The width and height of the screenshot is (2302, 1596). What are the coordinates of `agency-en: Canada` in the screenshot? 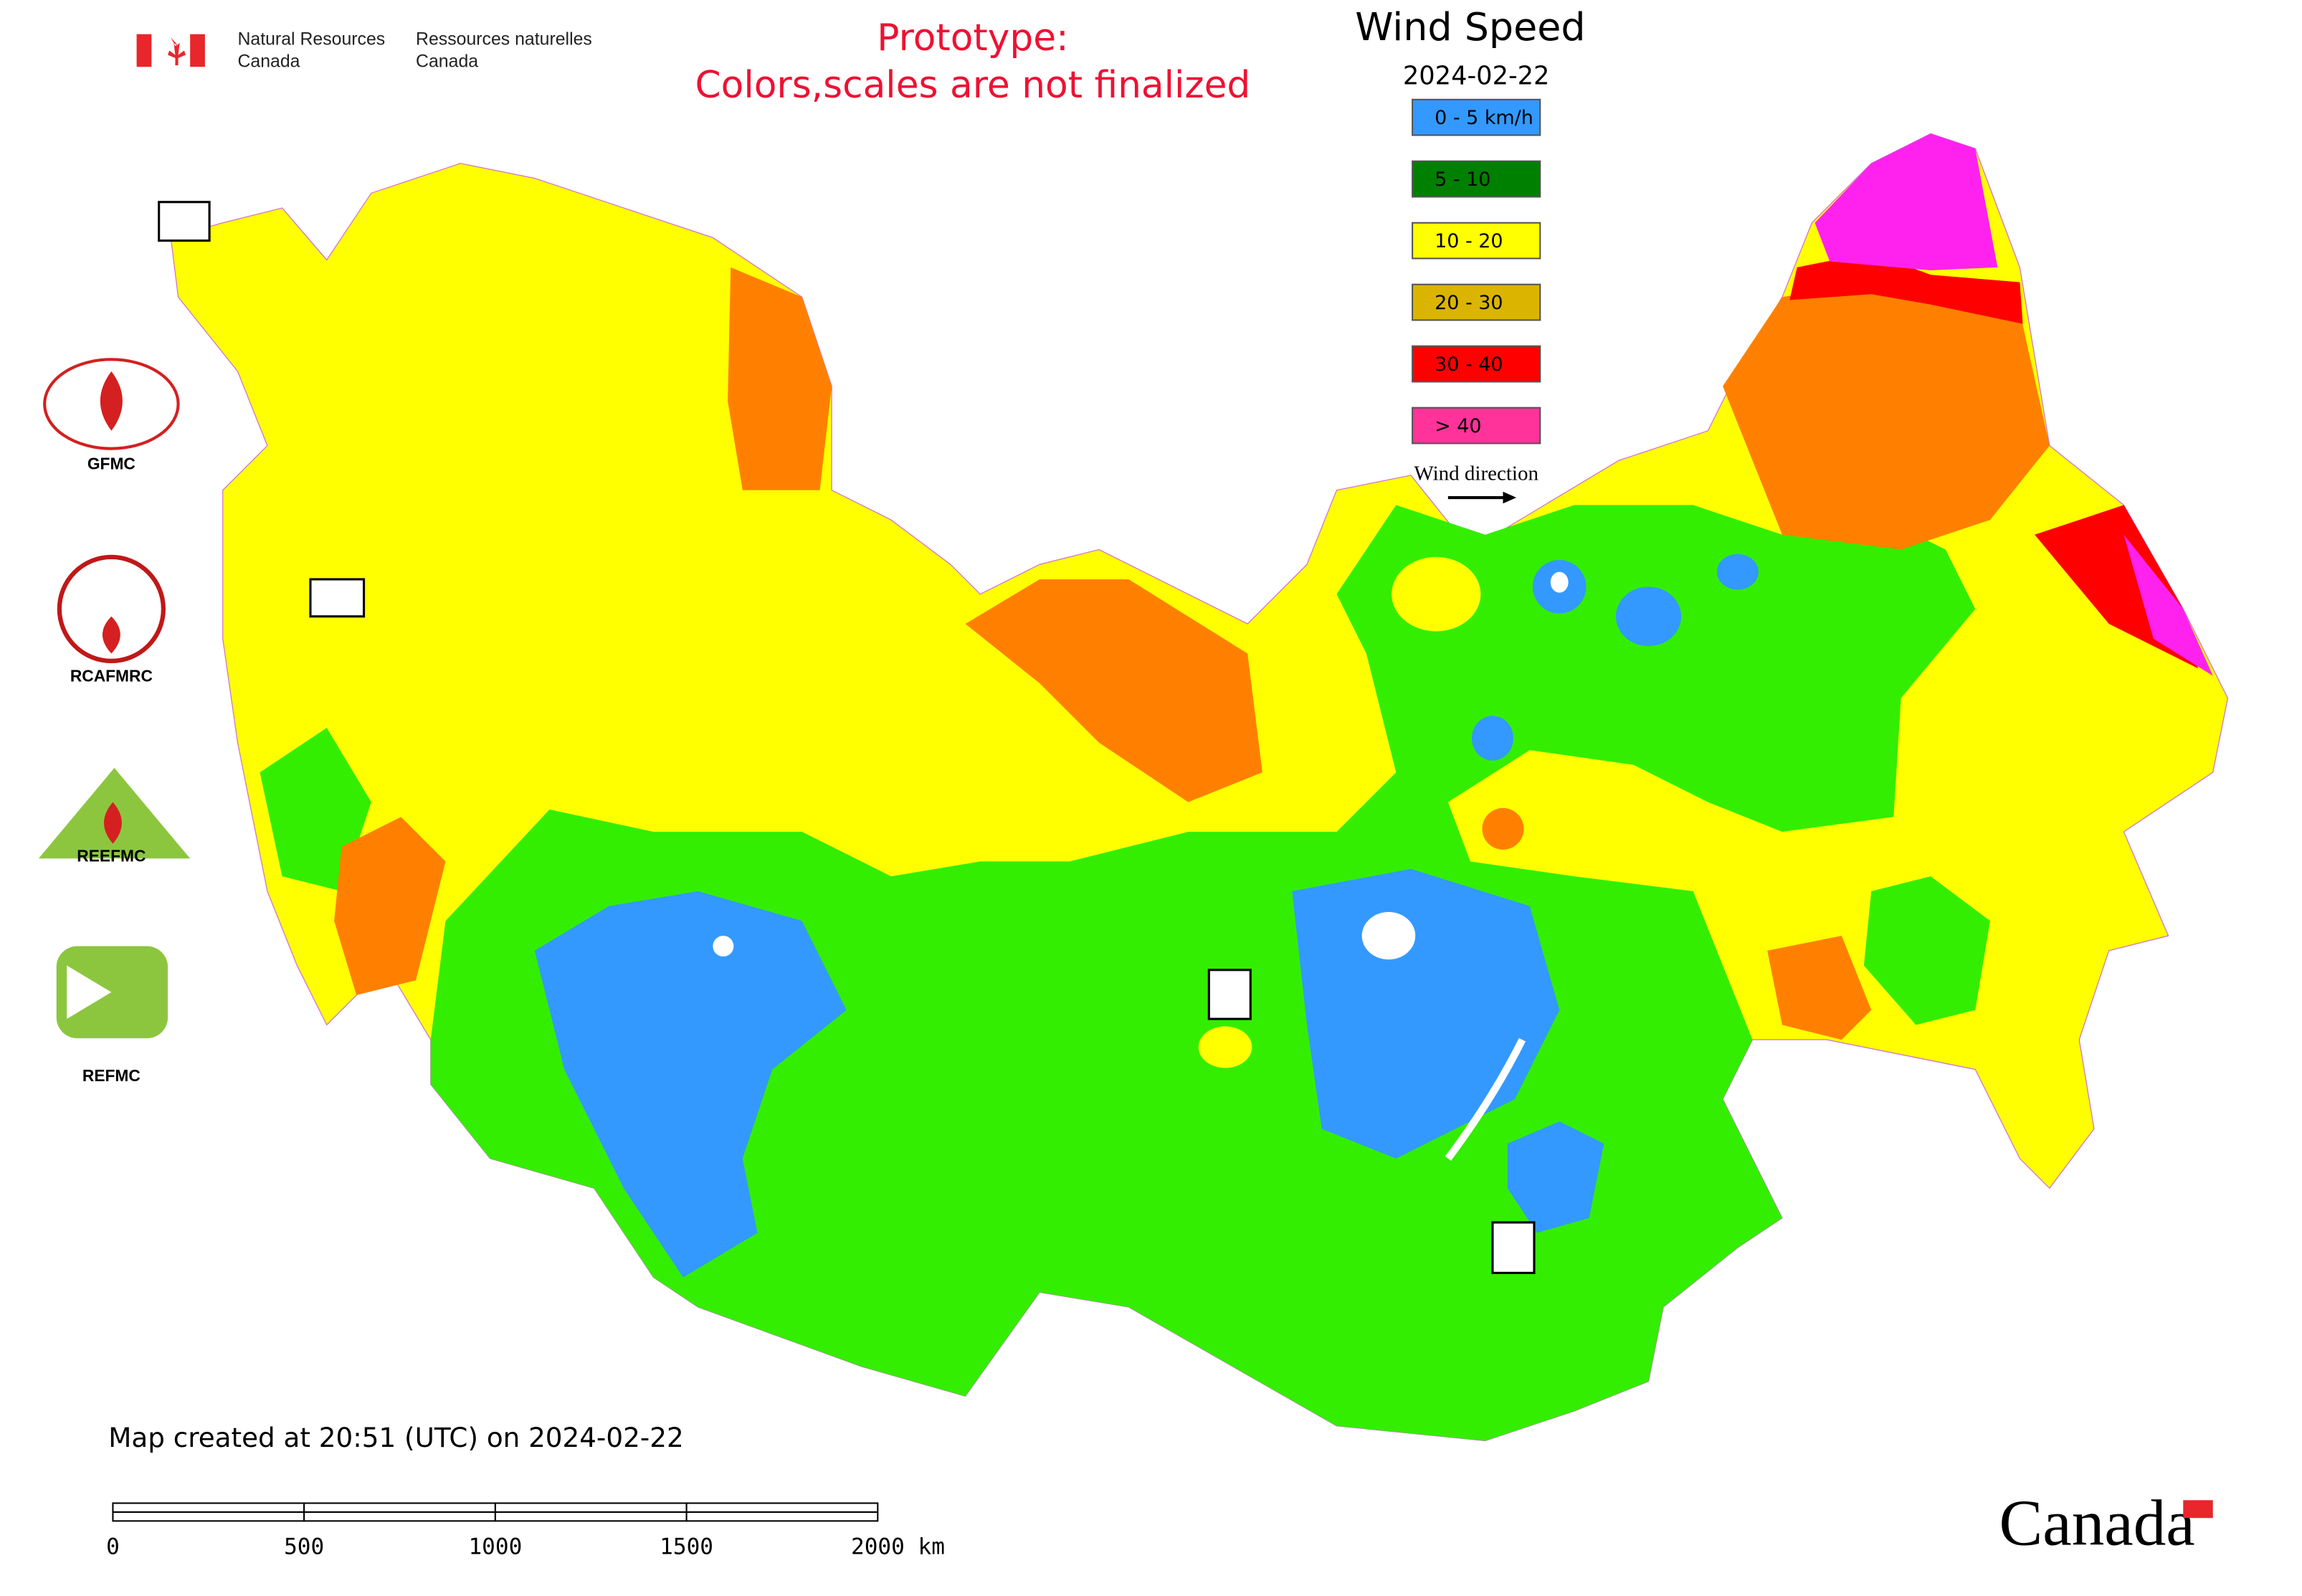 It's located at (268, 62).